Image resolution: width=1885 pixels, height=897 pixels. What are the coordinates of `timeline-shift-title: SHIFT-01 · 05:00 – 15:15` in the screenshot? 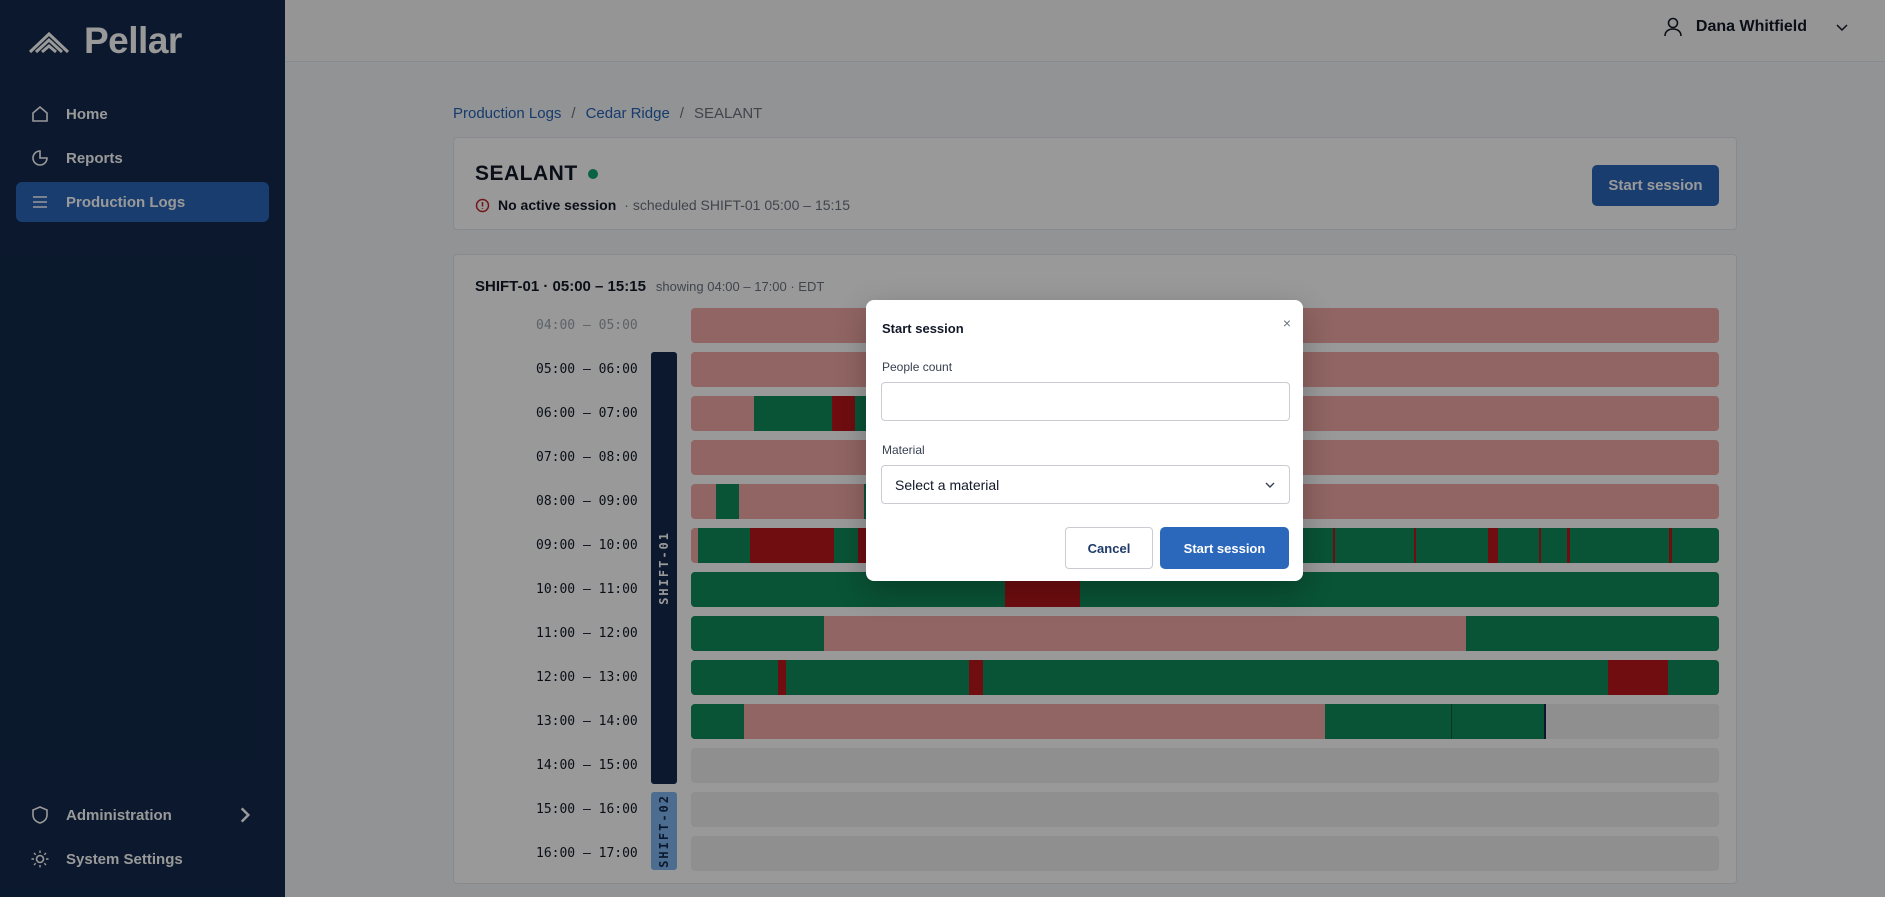 It's located at (560, 286).